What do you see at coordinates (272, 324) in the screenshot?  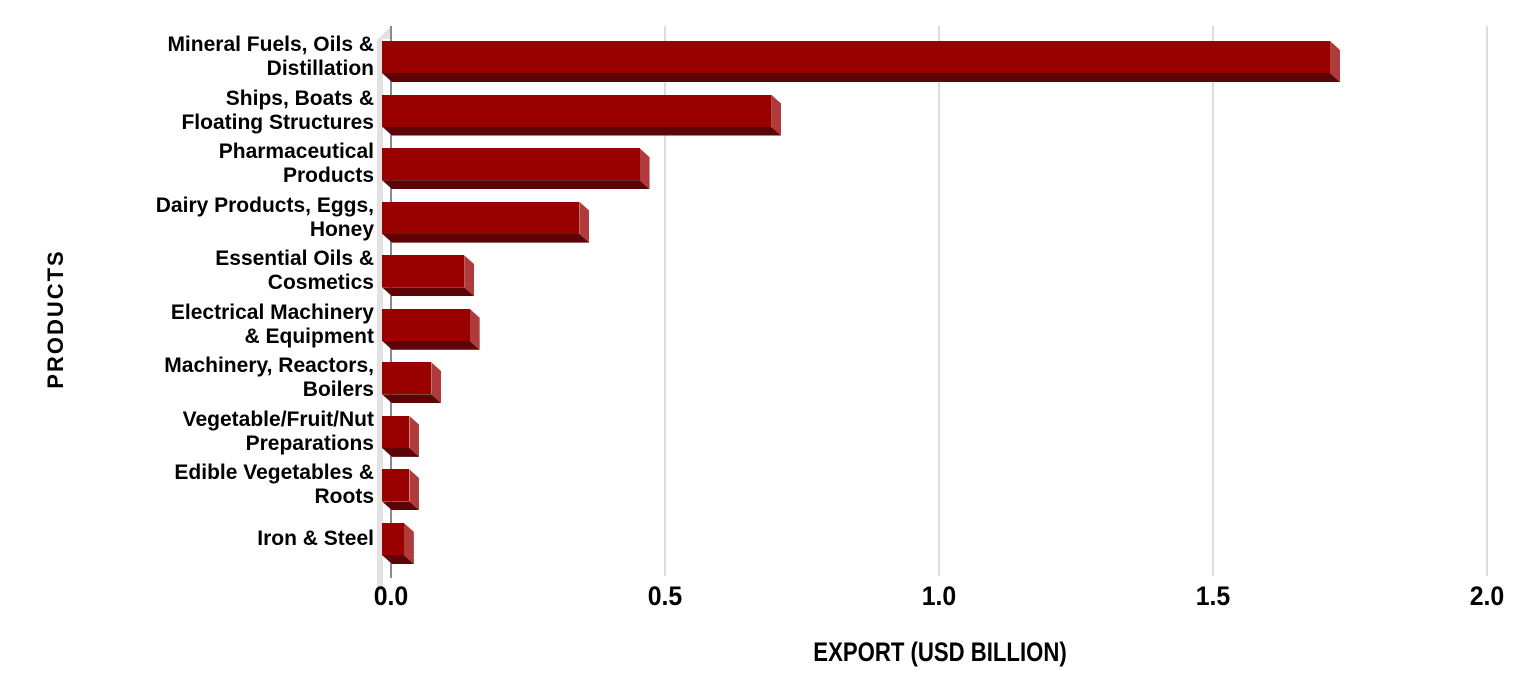 I see `category-label: Electrical Machinery & Equipment` at bounding box center [272, 324].